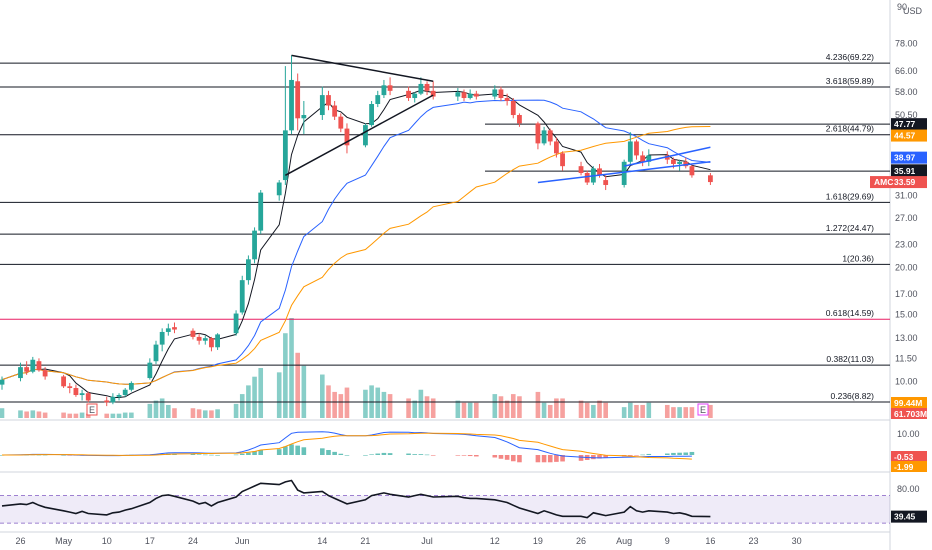  What do you see at coordinates (408, 541) in the screenshot?
I see `time-axis: 26 May 10 17 24 Jun 14 21 Jul 12 19 26 Aug 9 16 23 30` at bounding box center [408, 541].